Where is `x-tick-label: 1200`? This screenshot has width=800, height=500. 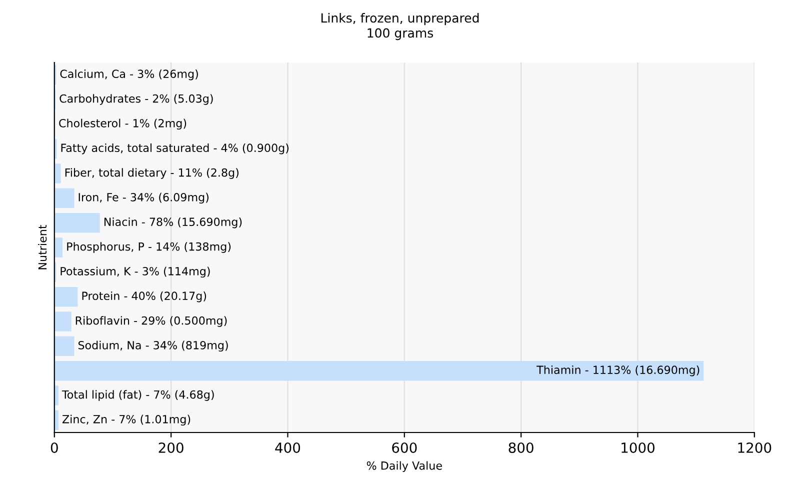 x-tick-label: 1200 is located at coordinates (755, 447).